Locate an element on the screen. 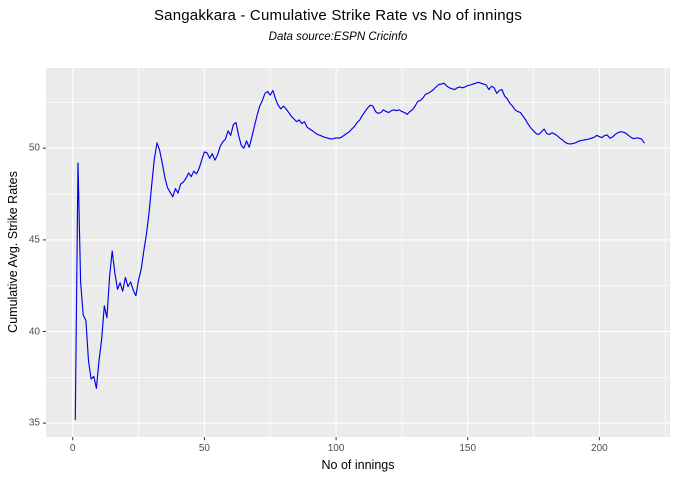 Image resolution: width=676 pixels, height=482 pixels. x-tick-label: 100 is located at coordinates (336, 448).